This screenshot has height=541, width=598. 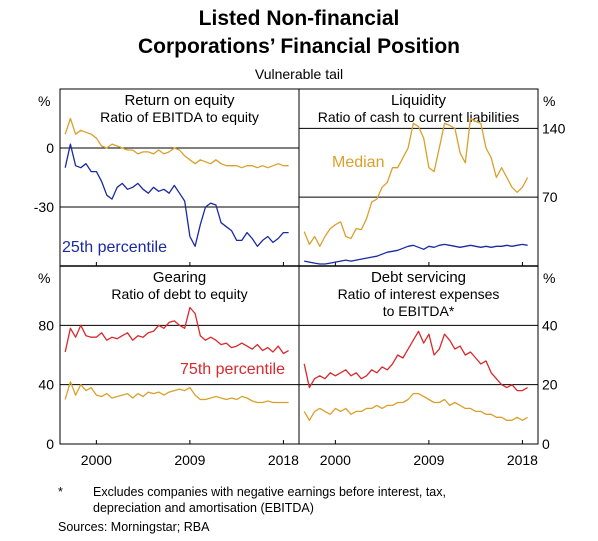 What do you see at coordinates (550, 197) in the screenshot?
I see `ytick-label-top-right-70: 70` at bounding box center [550, 197].